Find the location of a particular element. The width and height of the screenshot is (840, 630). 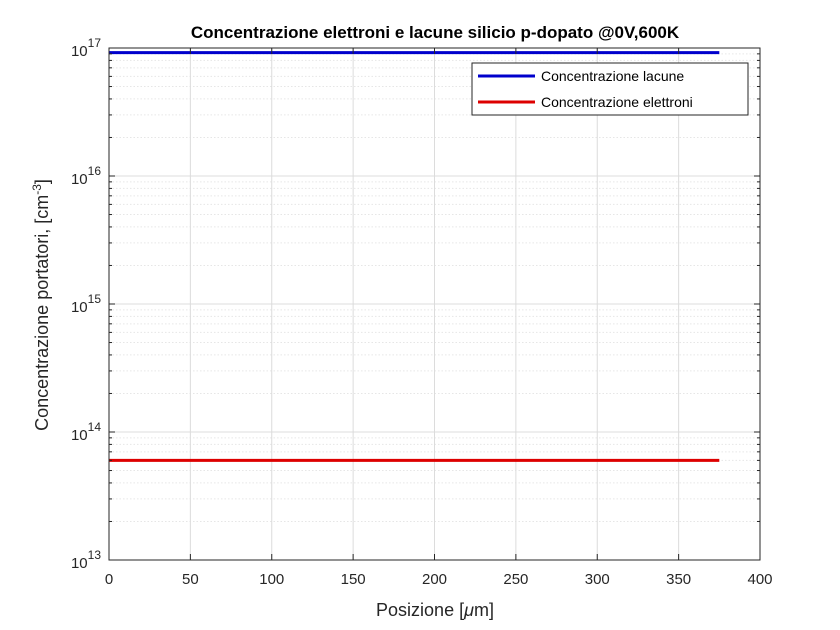

y-axis-label-main: Concentrazione portatori, [cm is located at coordinates (42, 313).